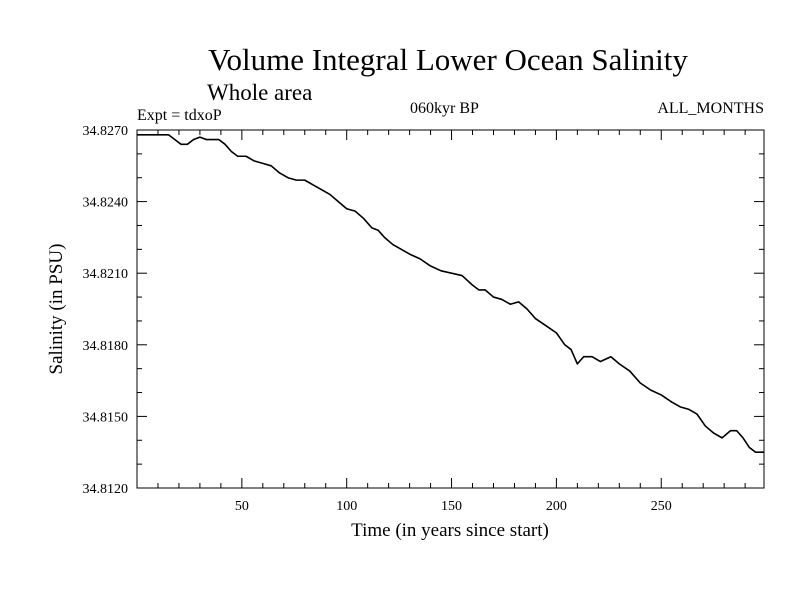 Image resolution: width=800 pixels, height=600 pixels. Describe the element at coordinates (259, 92) in the screenshot. I see `chart-subtitle: Whole area` at that location.